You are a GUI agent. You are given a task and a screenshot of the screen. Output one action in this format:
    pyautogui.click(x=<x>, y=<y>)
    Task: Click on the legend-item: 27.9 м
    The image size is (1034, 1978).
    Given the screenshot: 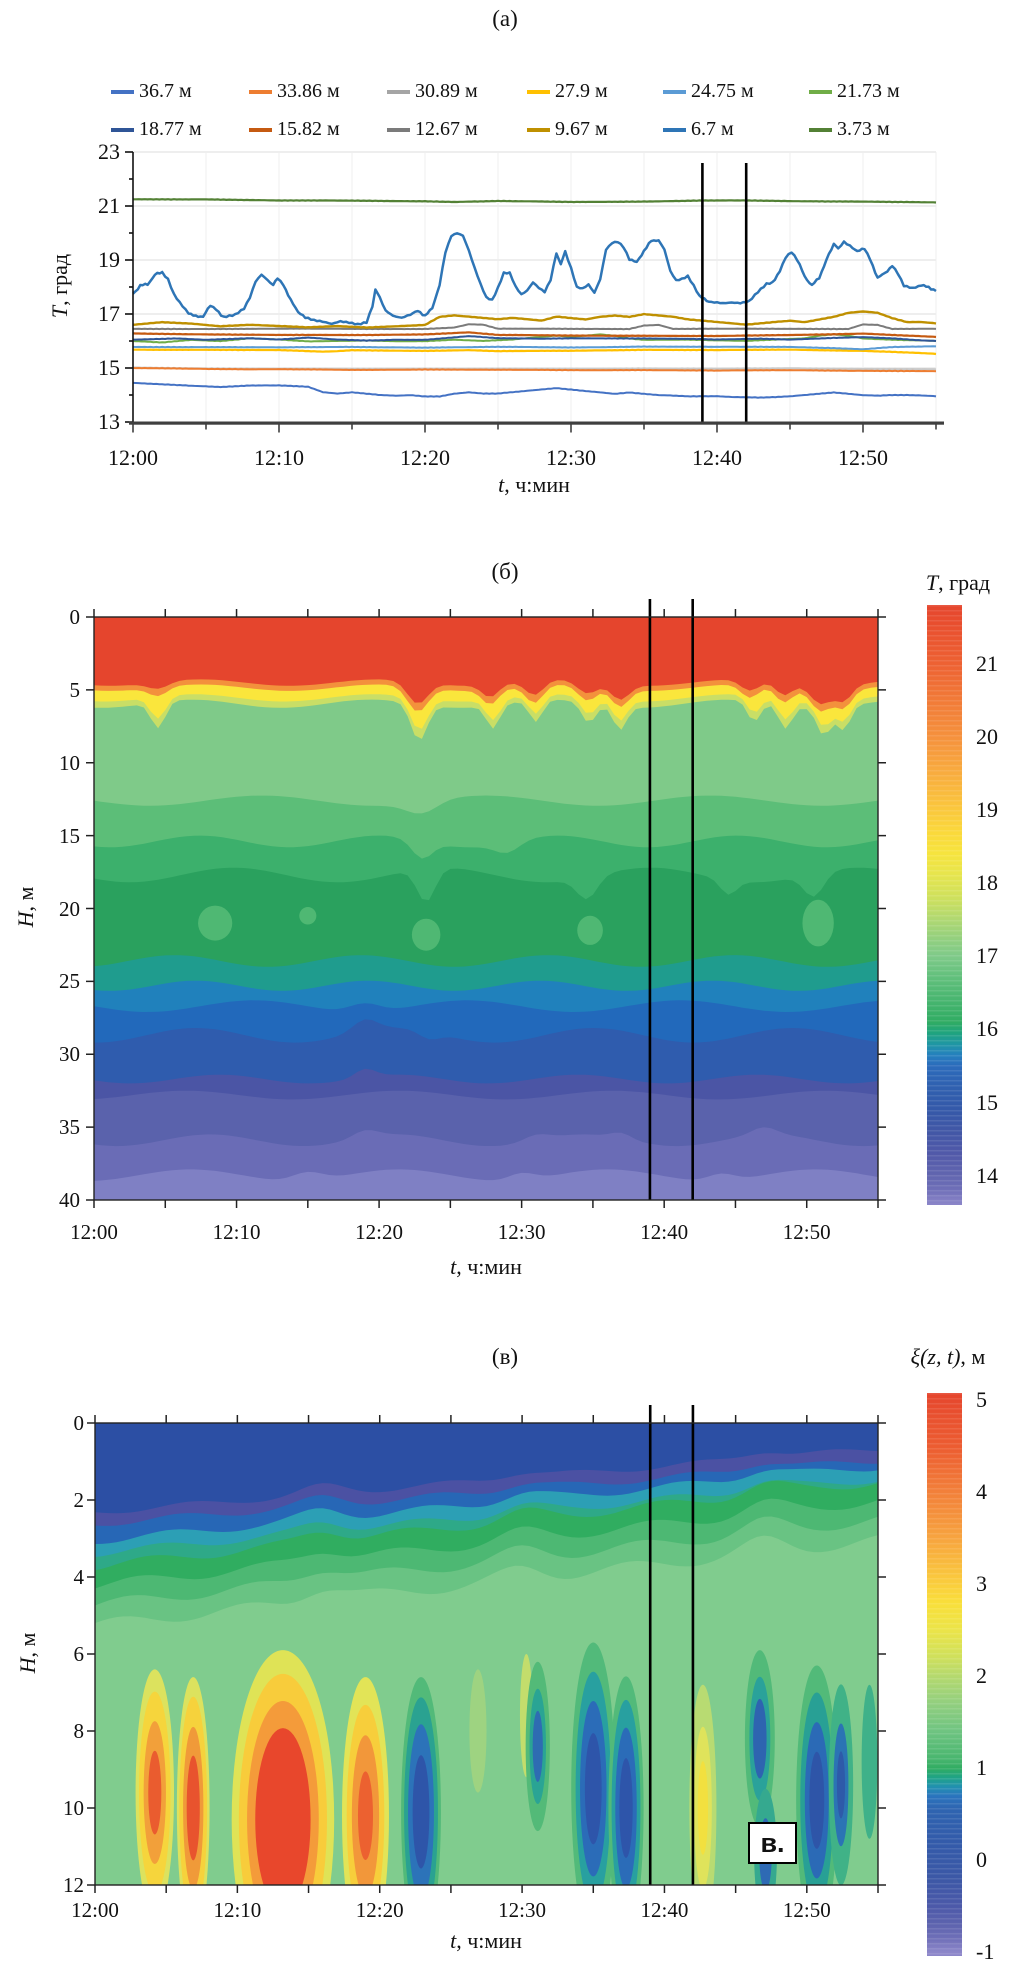 What is the action you would take?
    pyautogui.click(x=595, y=91)
    